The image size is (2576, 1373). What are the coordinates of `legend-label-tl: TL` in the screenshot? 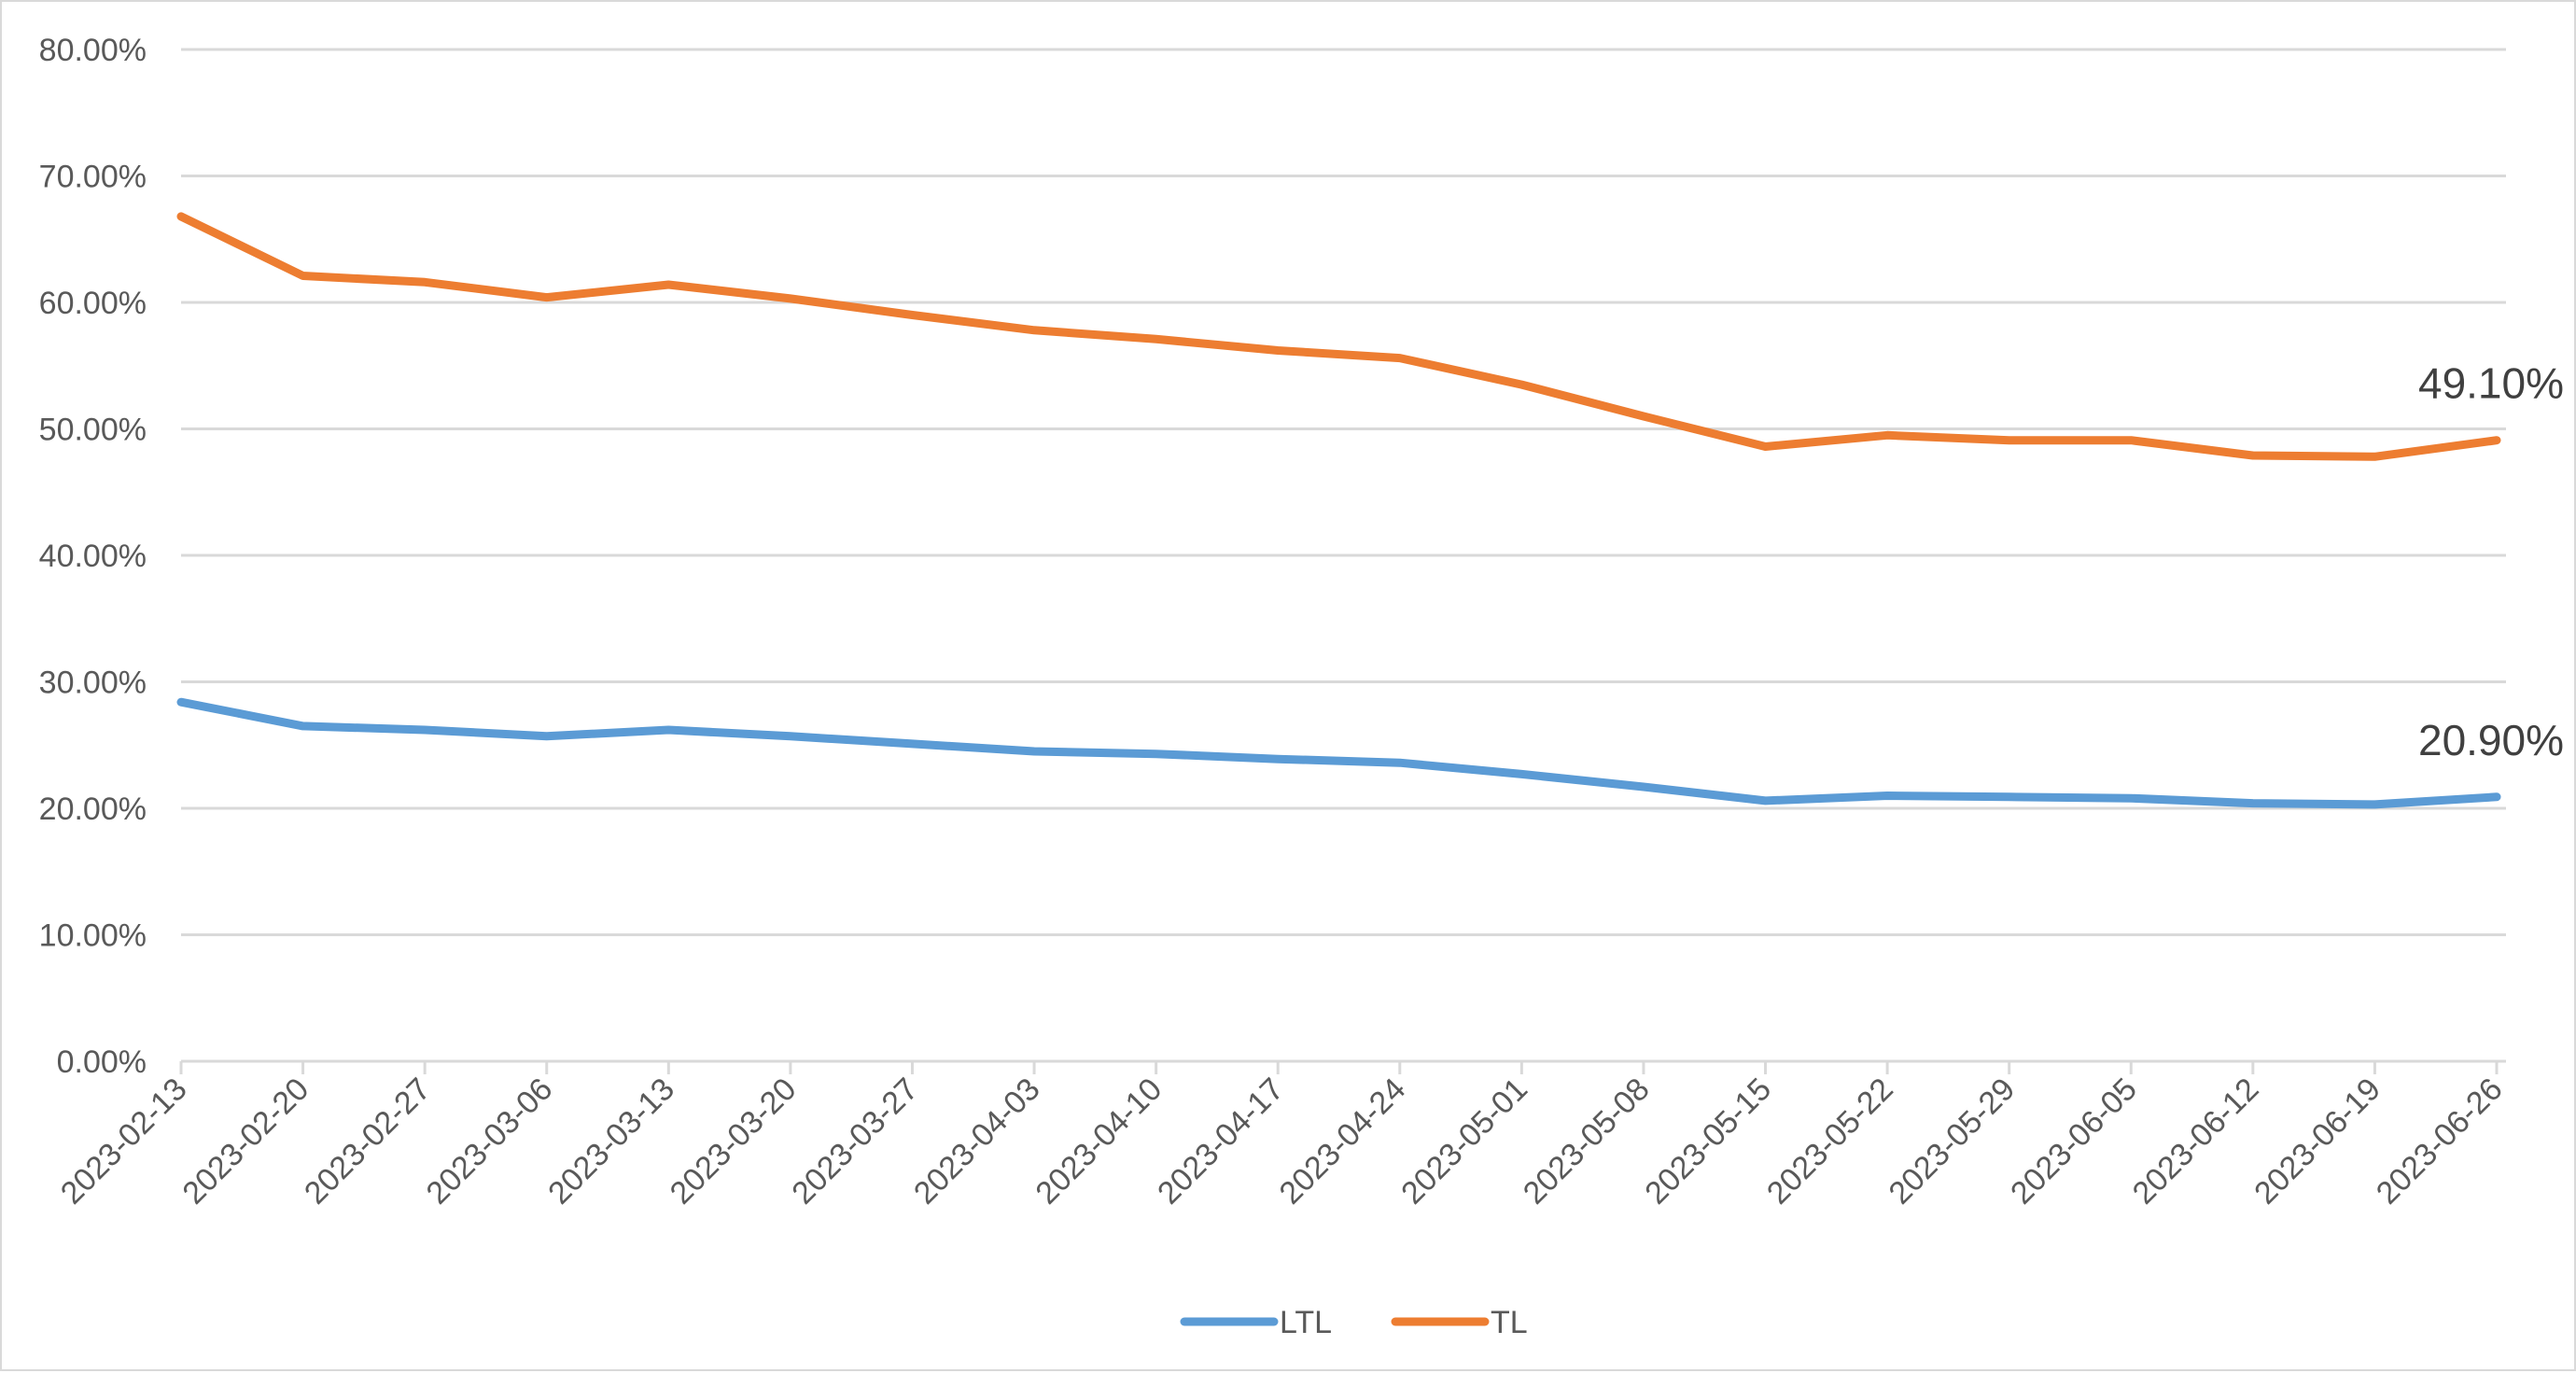 It's located at (1509, 1322).